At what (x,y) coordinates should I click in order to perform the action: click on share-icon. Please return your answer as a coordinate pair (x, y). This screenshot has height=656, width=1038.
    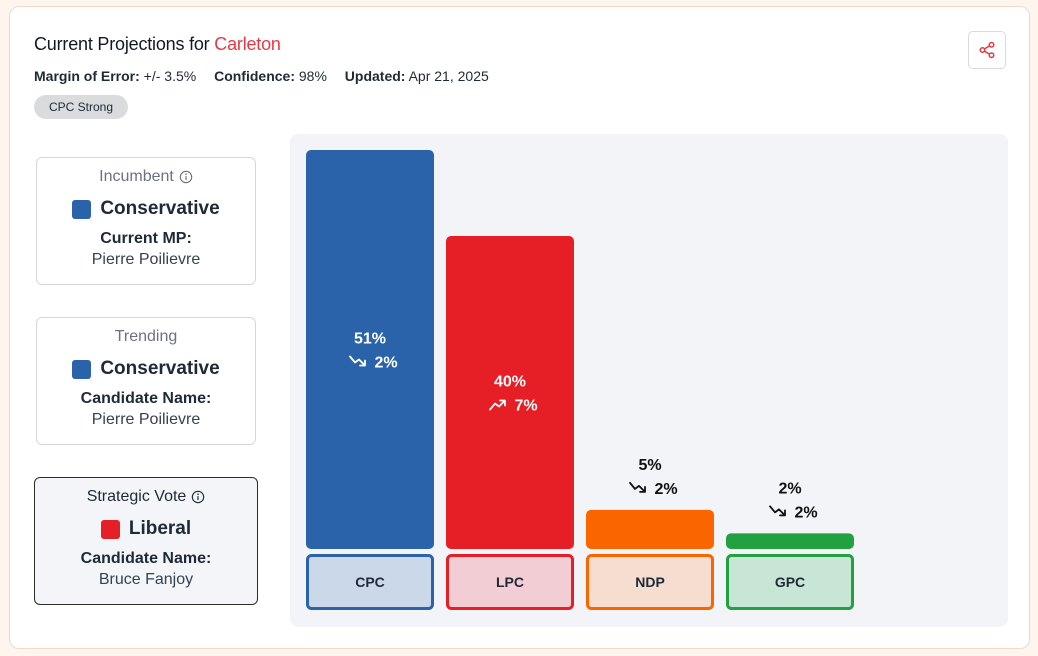
    Looking at the image, I should click on (987, 50).